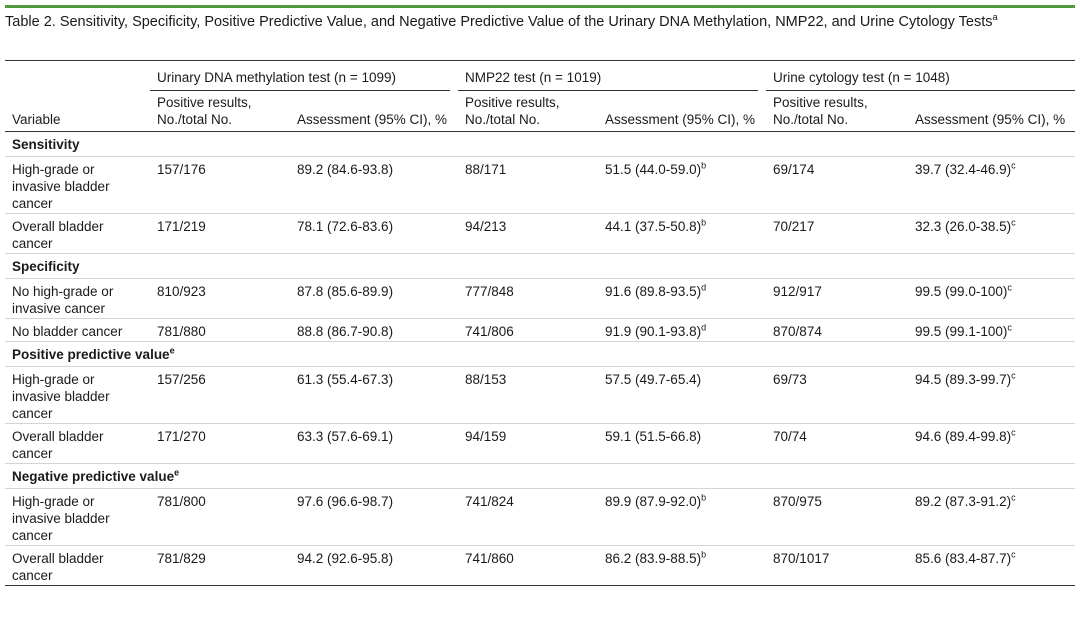 The width and height of the screenshot is (1080, 620). What do you see at coordinates (220, 185) in the screenshot?
I see `cell-positive-results: 157/176` at bounding box center [220, 185].